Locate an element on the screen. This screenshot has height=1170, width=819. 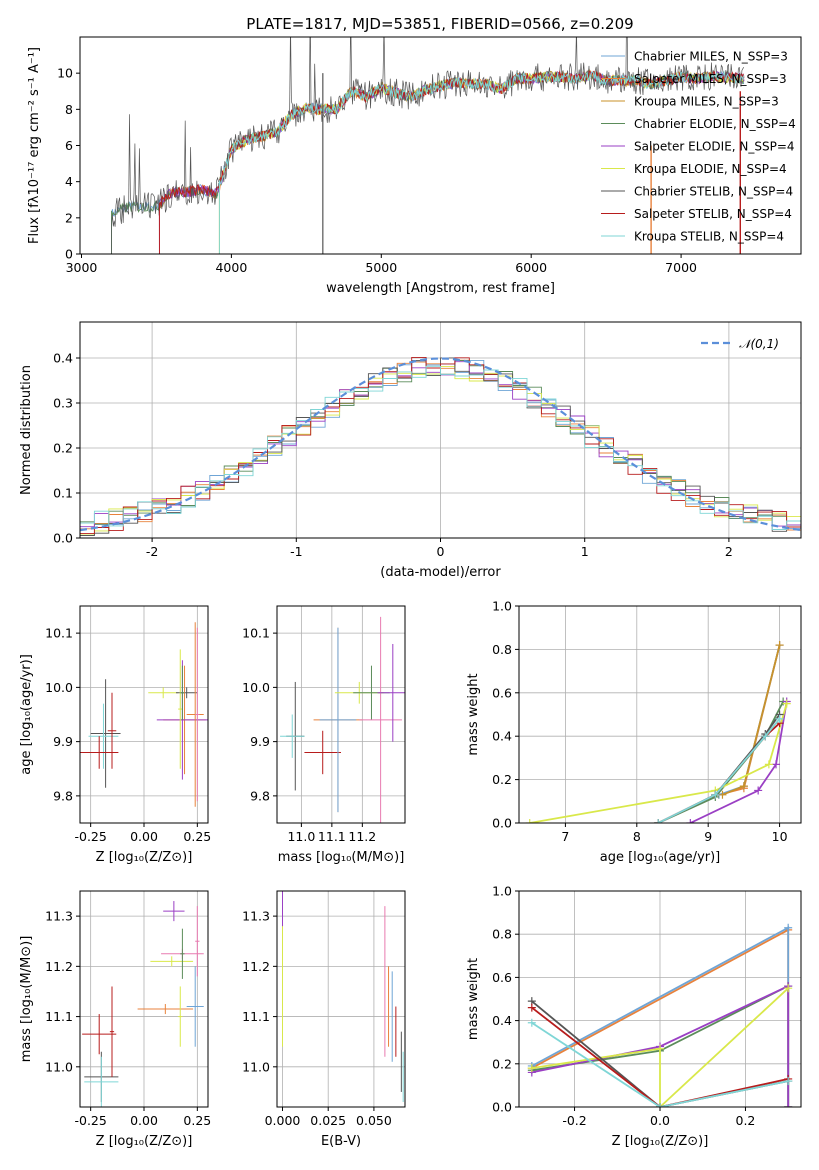
legend-label: Kroupa ELODIE, N_SSP=4 is located at coordinates (710, 169).